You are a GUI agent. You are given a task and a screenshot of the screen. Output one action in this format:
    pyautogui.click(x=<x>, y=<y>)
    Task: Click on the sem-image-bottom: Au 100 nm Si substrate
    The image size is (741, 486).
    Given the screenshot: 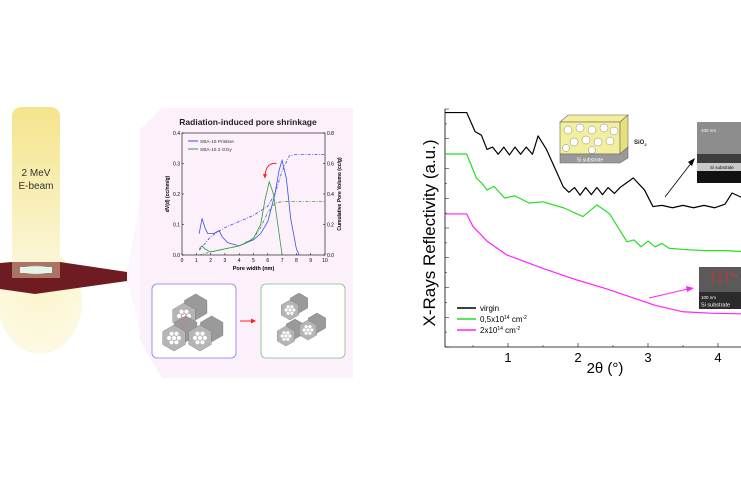 What is the action you would take?
    pyautogui.click(x=720, y=288)
    